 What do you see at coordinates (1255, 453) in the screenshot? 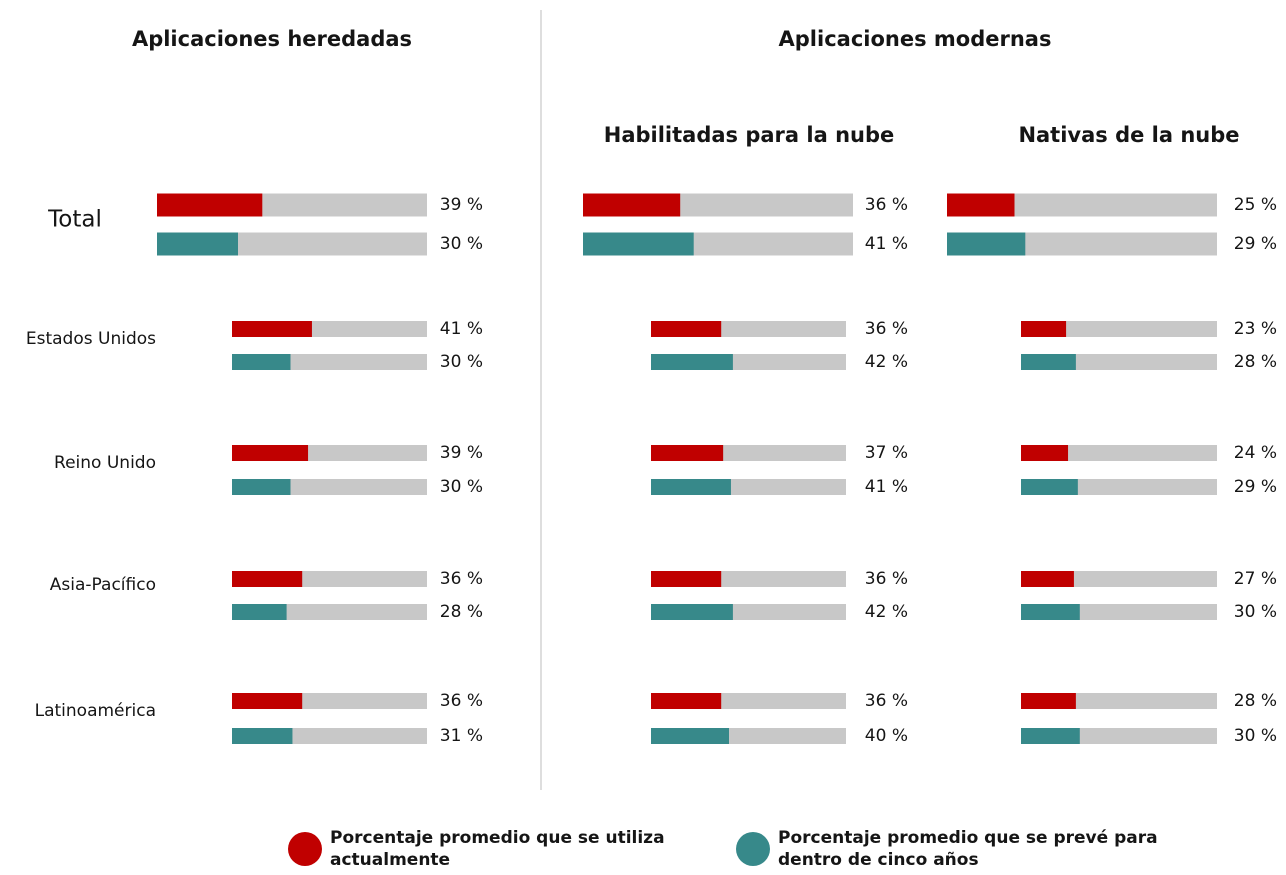
I see `value-label: 24 %` at bounding box center [1255, 453].